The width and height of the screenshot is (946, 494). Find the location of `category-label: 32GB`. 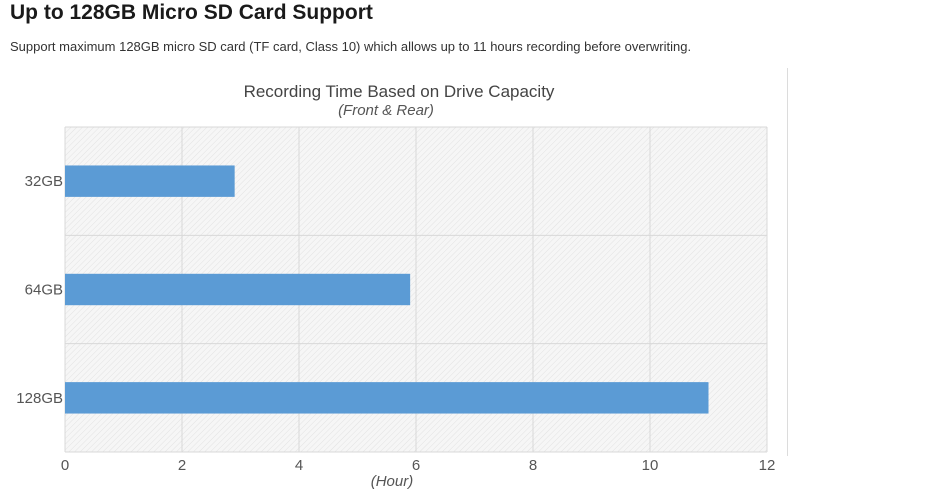

category-label: 32GB is located at coordinates (44, 181).